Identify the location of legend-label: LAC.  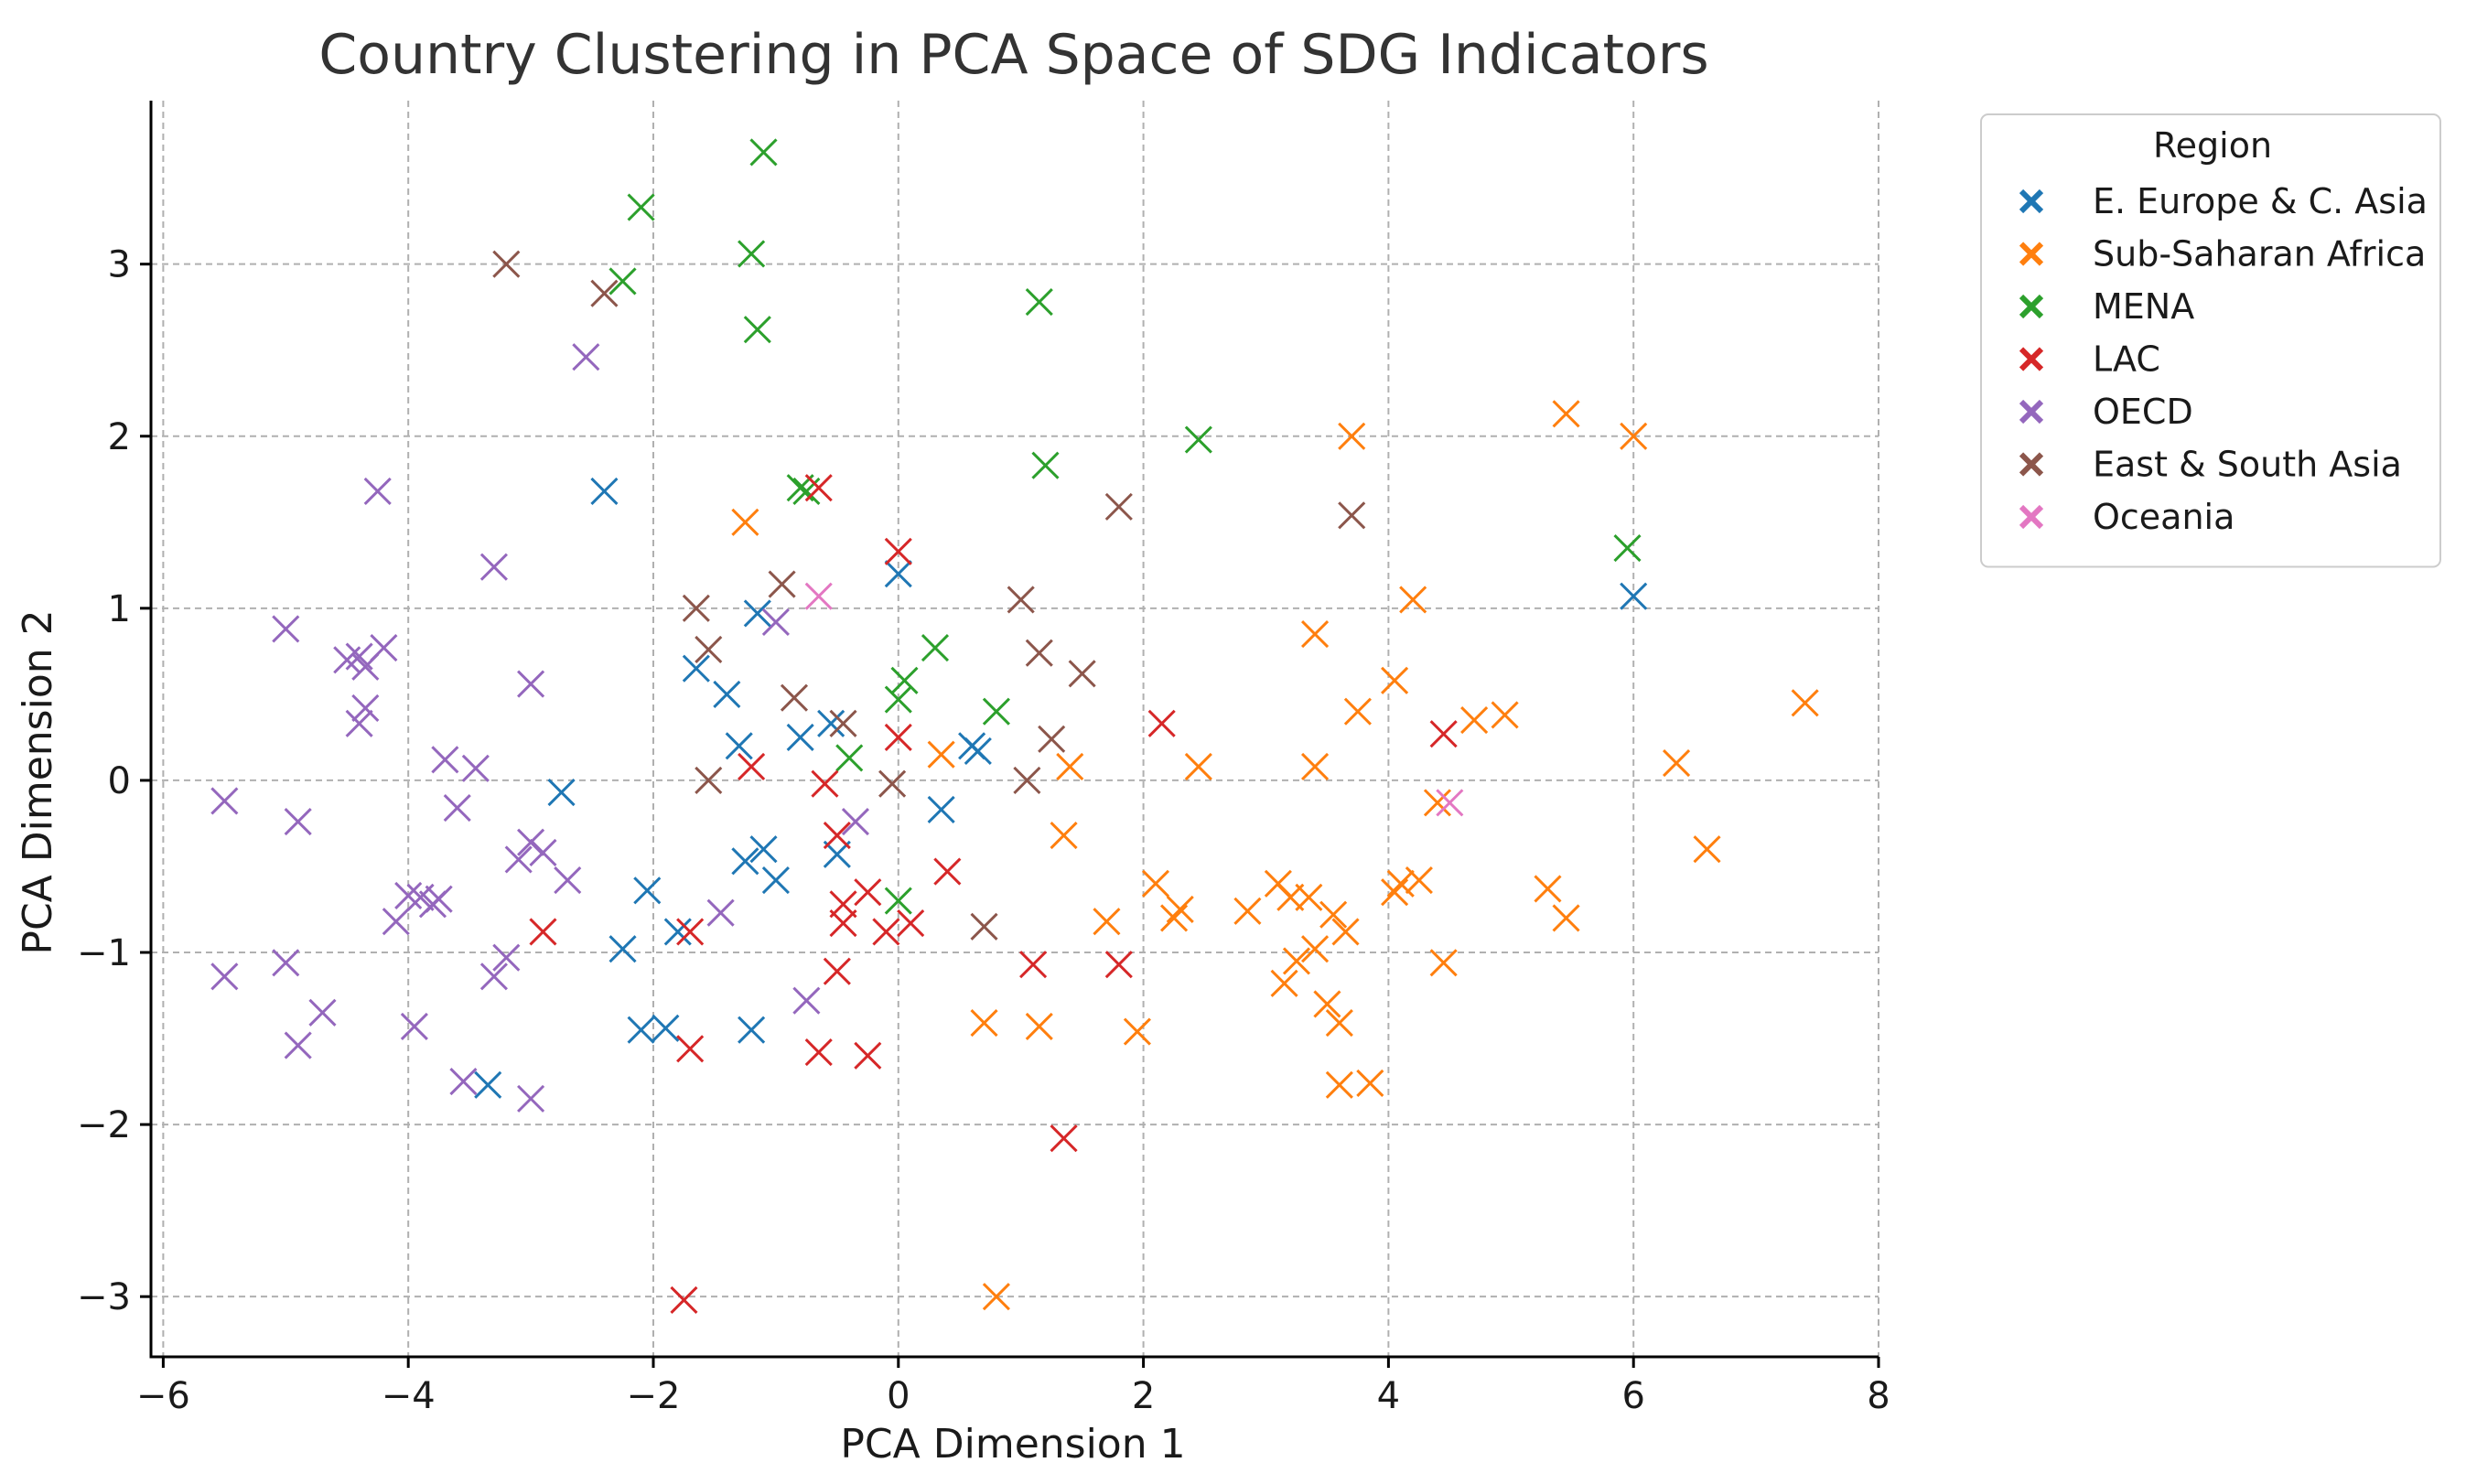
(2126, 359).